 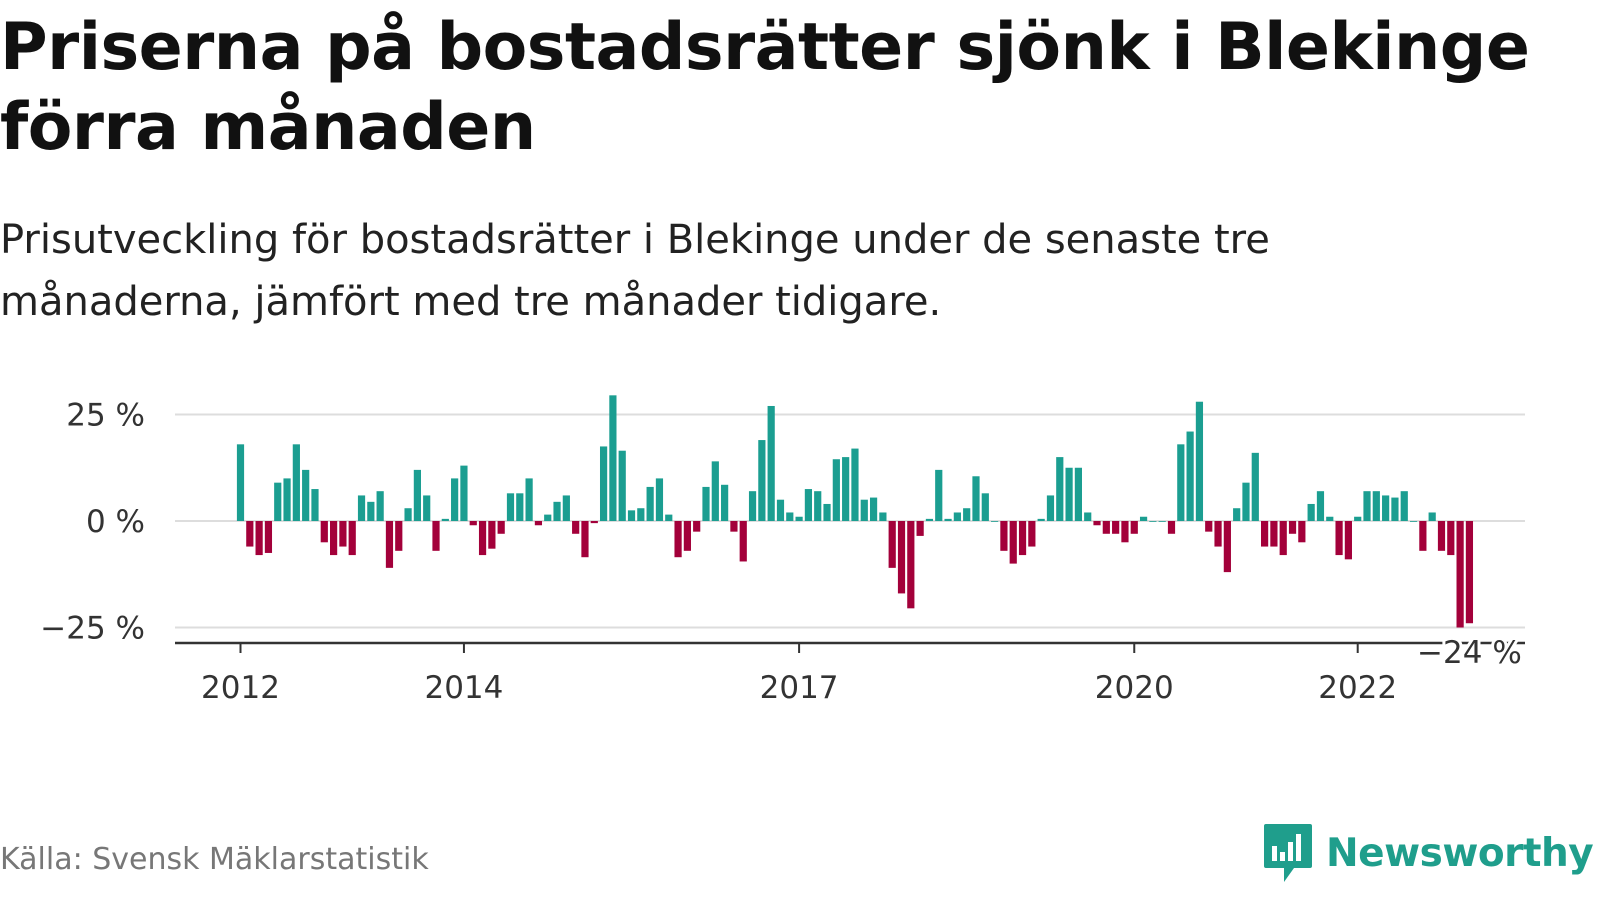 I want to click on brand-logo: Newsworthy, so click(x=1428, y=853).